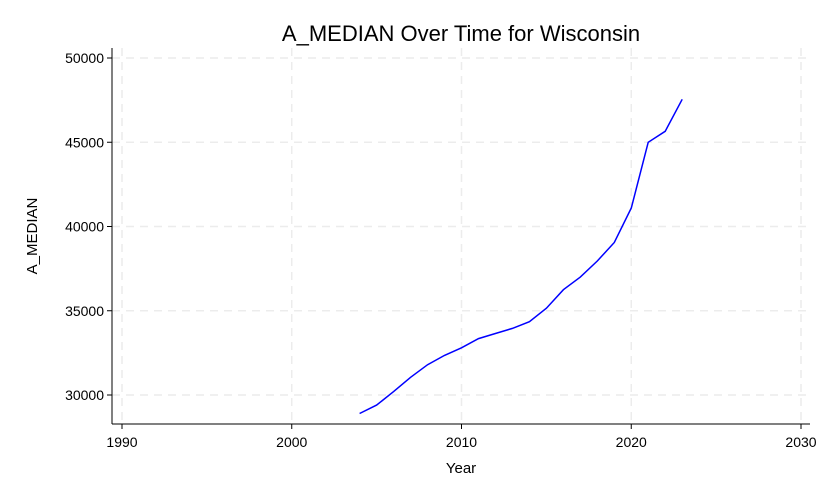 The image size is (831, 498). What do you see at coordinates (84, 311) in the screenshot?
I see `y-tick-label: 35000` at bounding box center [84, 311].